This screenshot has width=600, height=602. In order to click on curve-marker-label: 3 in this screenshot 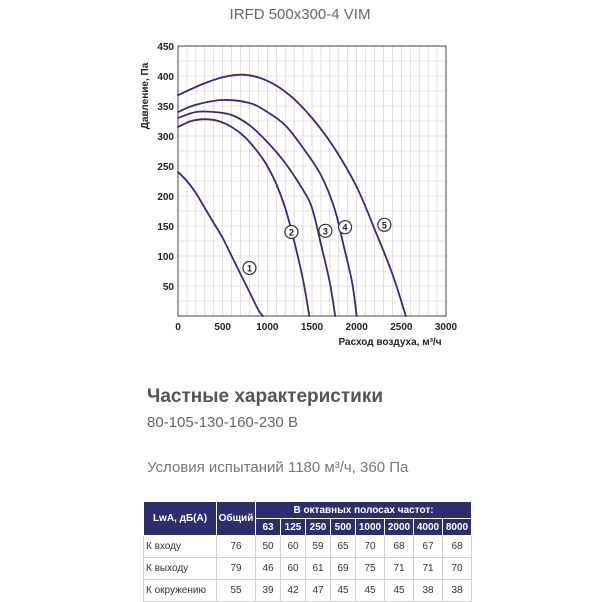, I will do `click(325, 231)`.